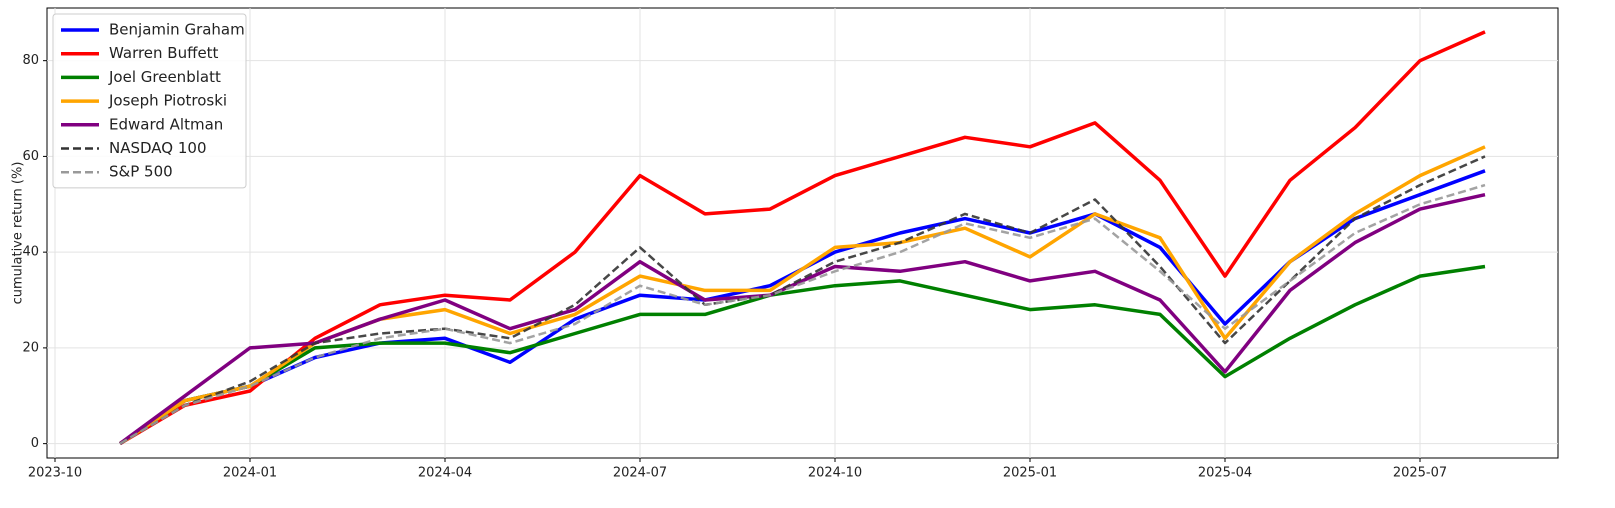  What do you see at coordinates (1030, 473) in the screenshot?
I see `x-tick-label: 2025-01` at bounding box center [1030, 473].